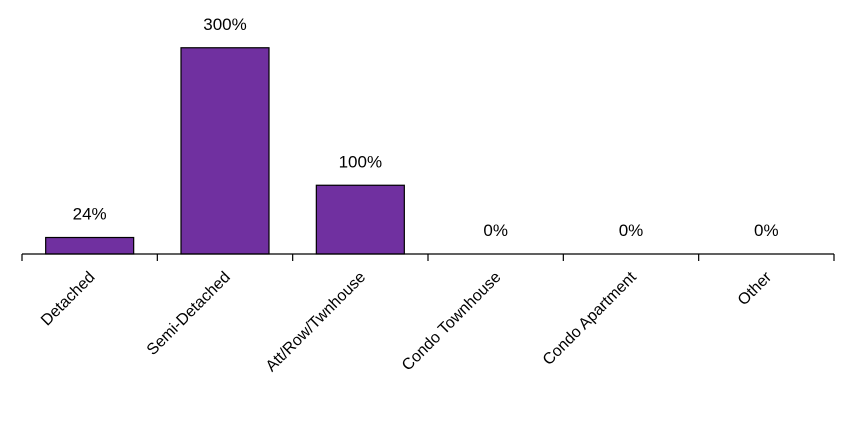 This screenshot has height=430, width=841. I want to click on x-tick-label: Semi-Detached, so click(189, 314).